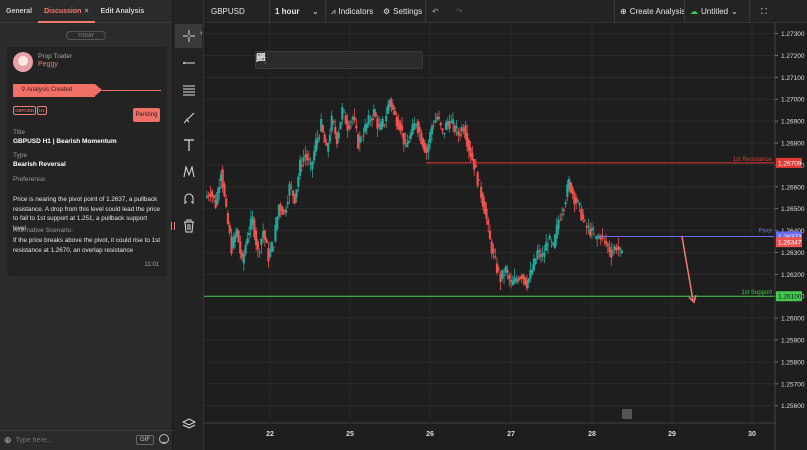 Image resolution: width=807 pixels, height=450 pixels. I want to click on expand-icon: ›, so click(201, 33).